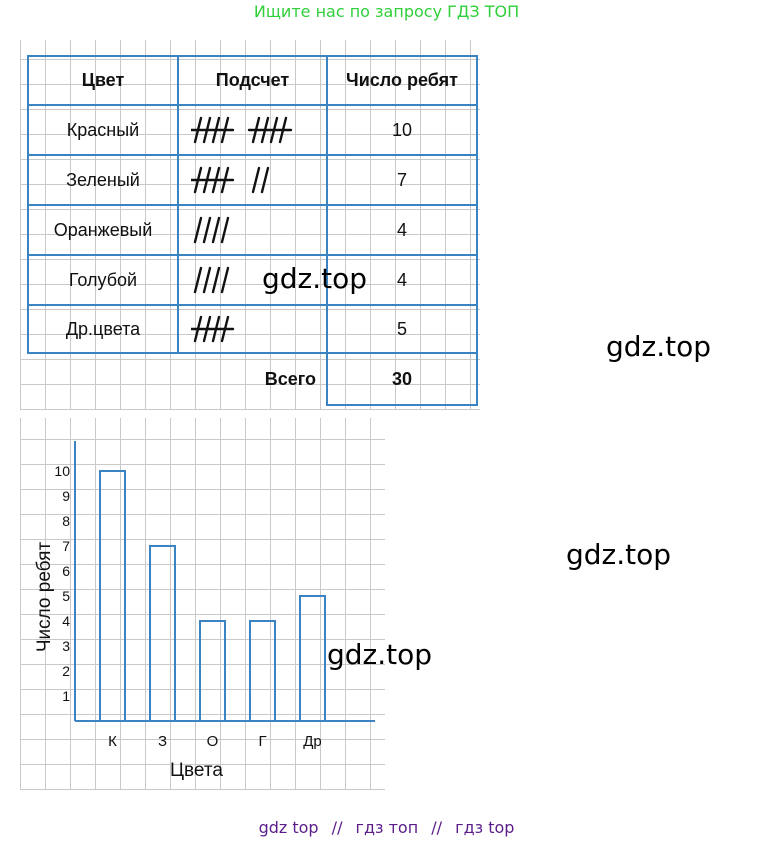 The height and width of the screenshot is (843, 773). I want to click on row-color-label: Зеленый, so click(103, 179).